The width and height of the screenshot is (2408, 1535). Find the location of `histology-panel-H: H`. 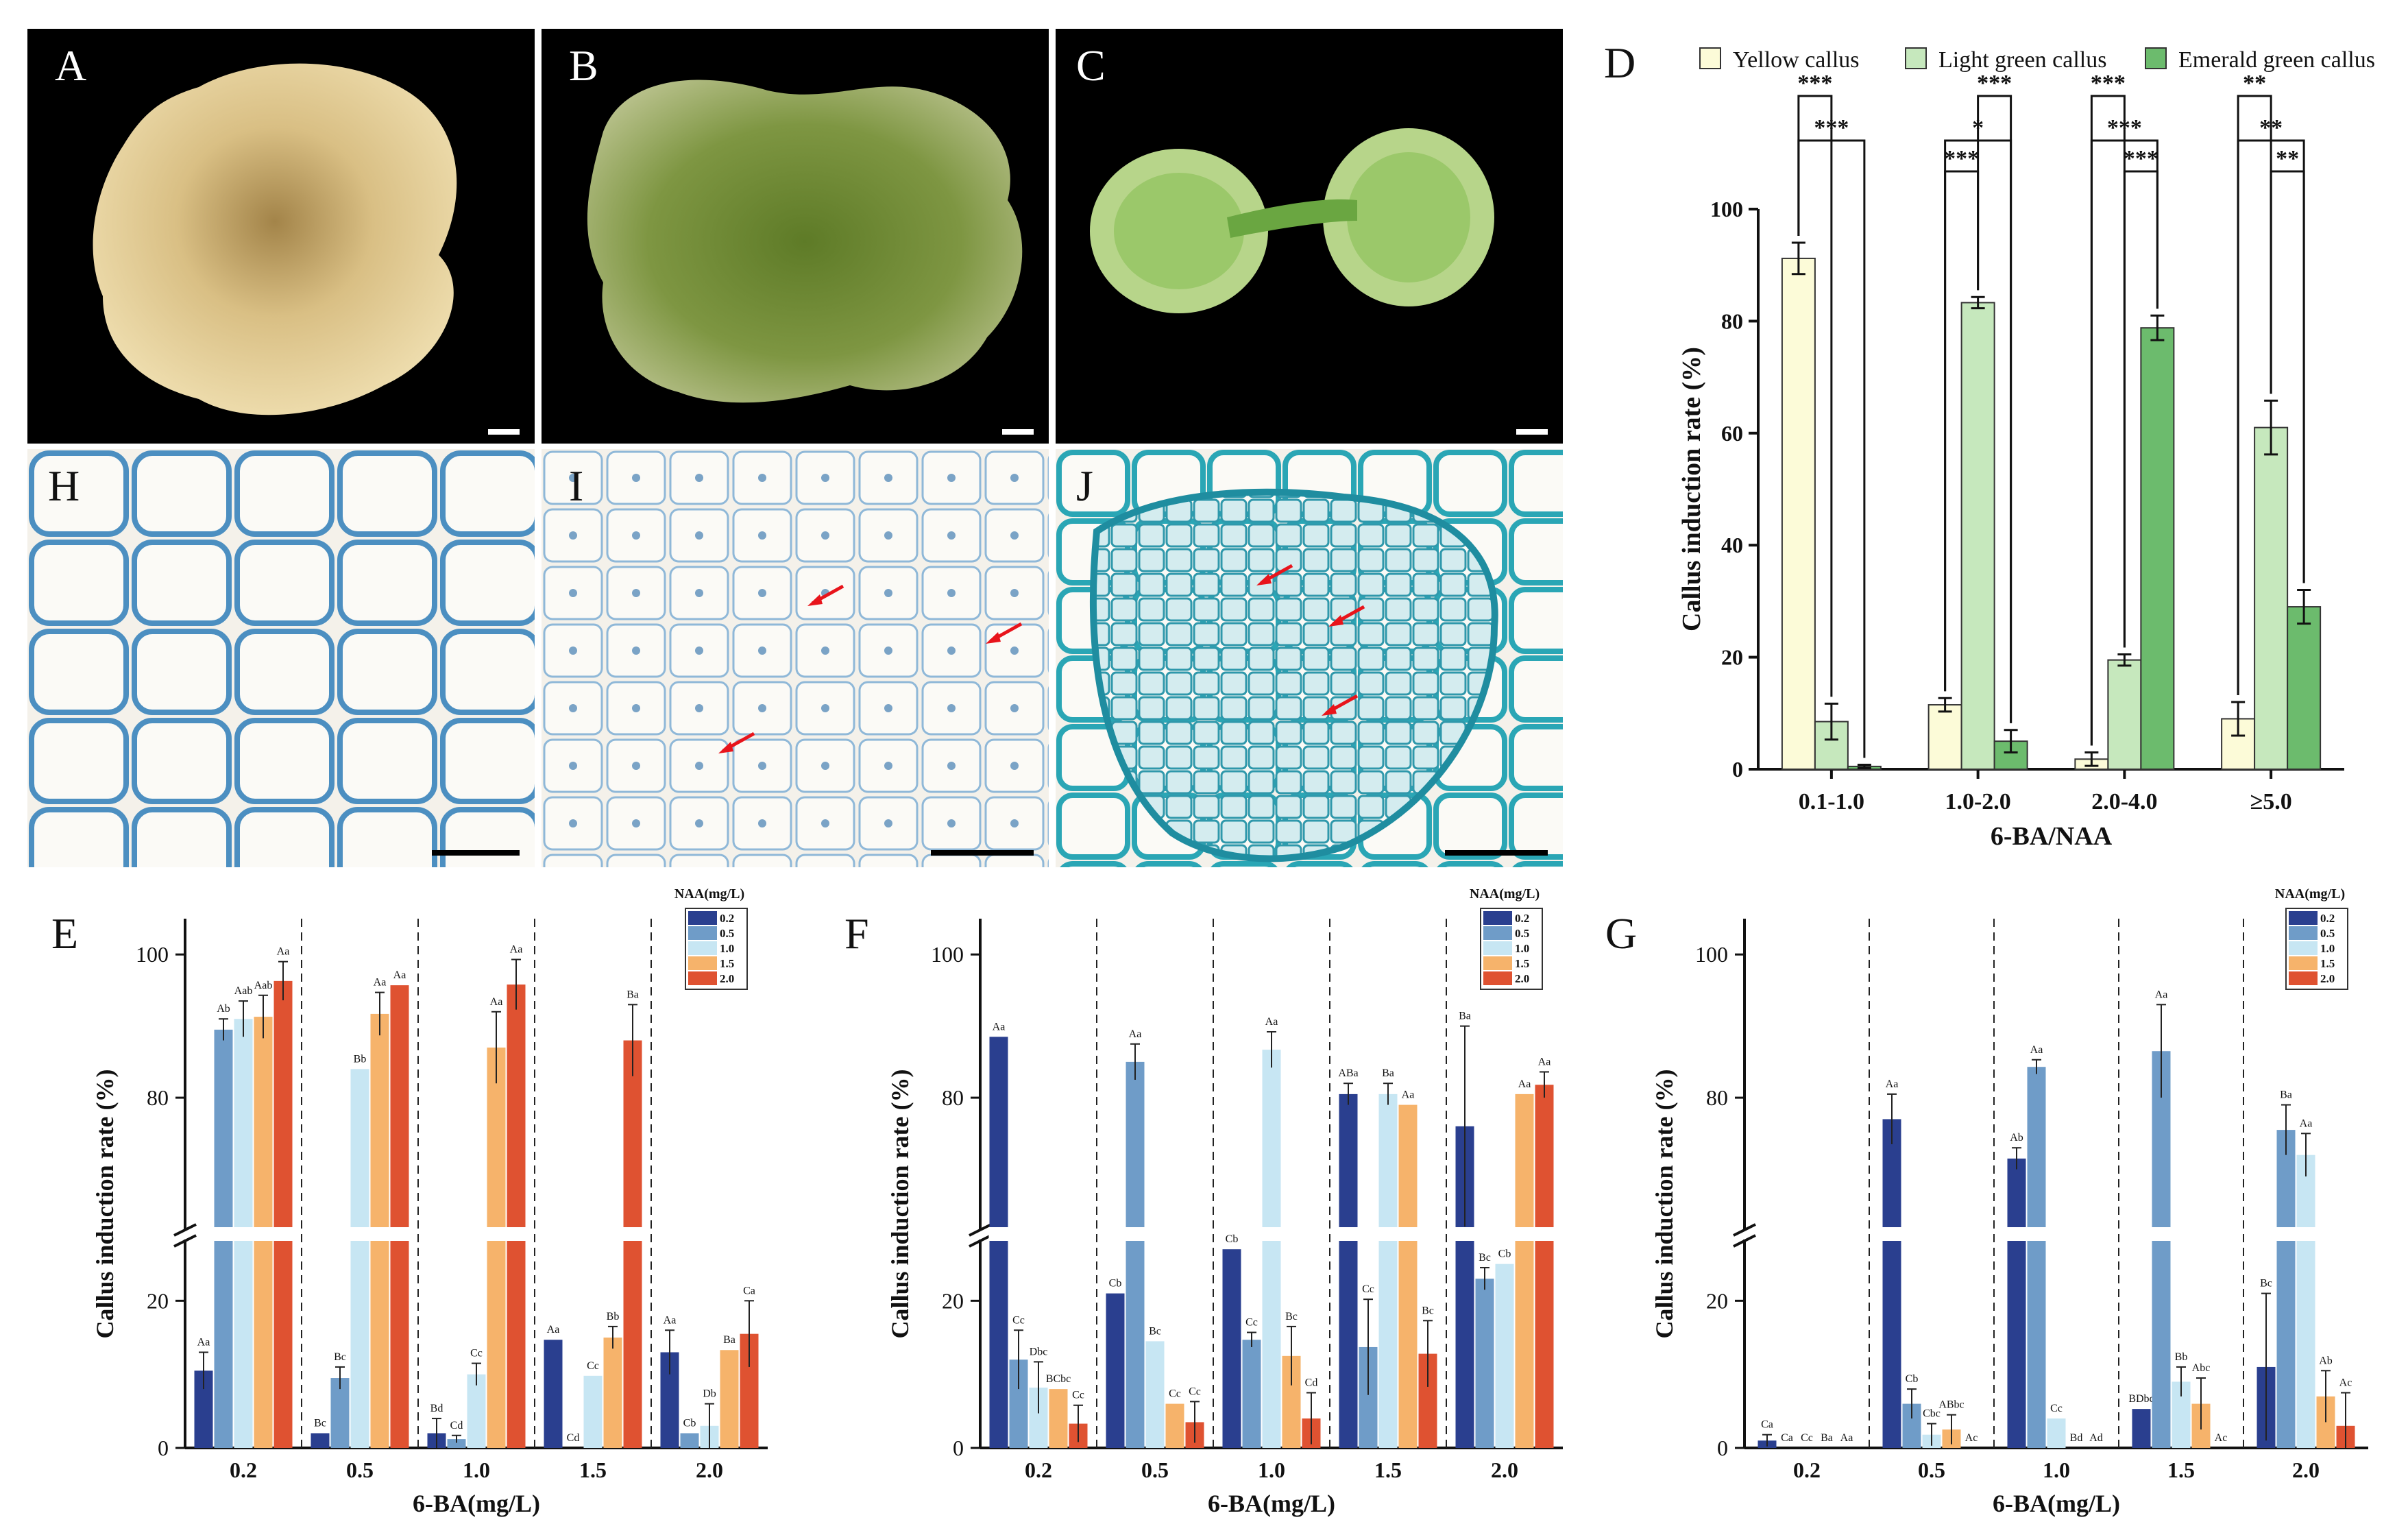

histology-panel-H: H is located at coordinates (281, 658).